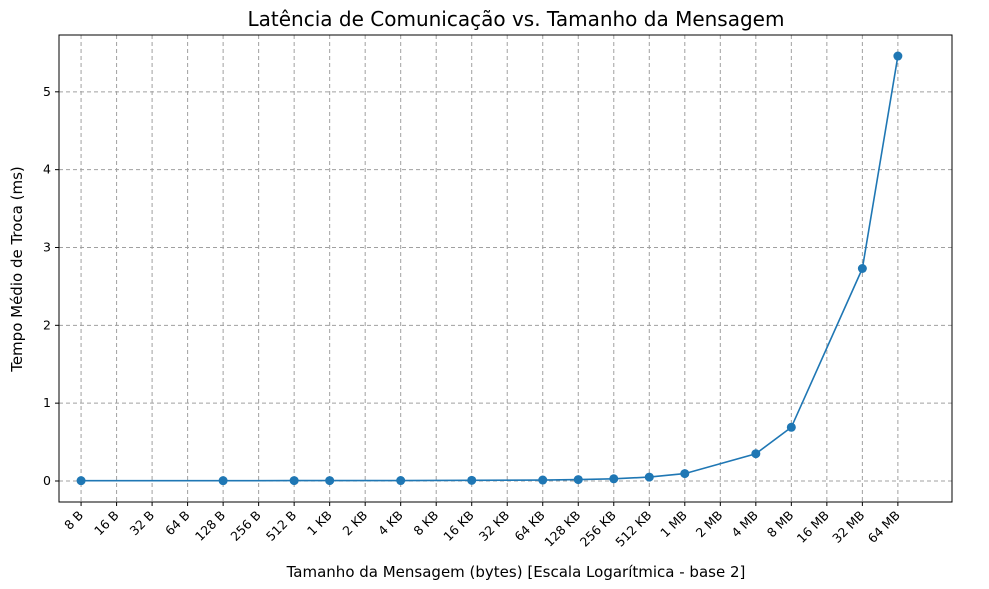  What do you see at coordinates (47, 324) in the screenshot?
I see `y-tick-label: 2` at bounding box center [47, 324].